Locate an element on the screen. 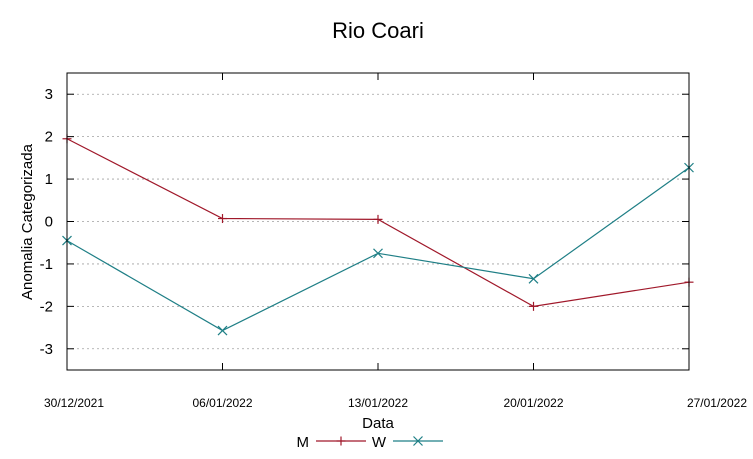 This screenshot has width=753, height=459. y-tick-label: -3 is located at coordinates (46, 349).